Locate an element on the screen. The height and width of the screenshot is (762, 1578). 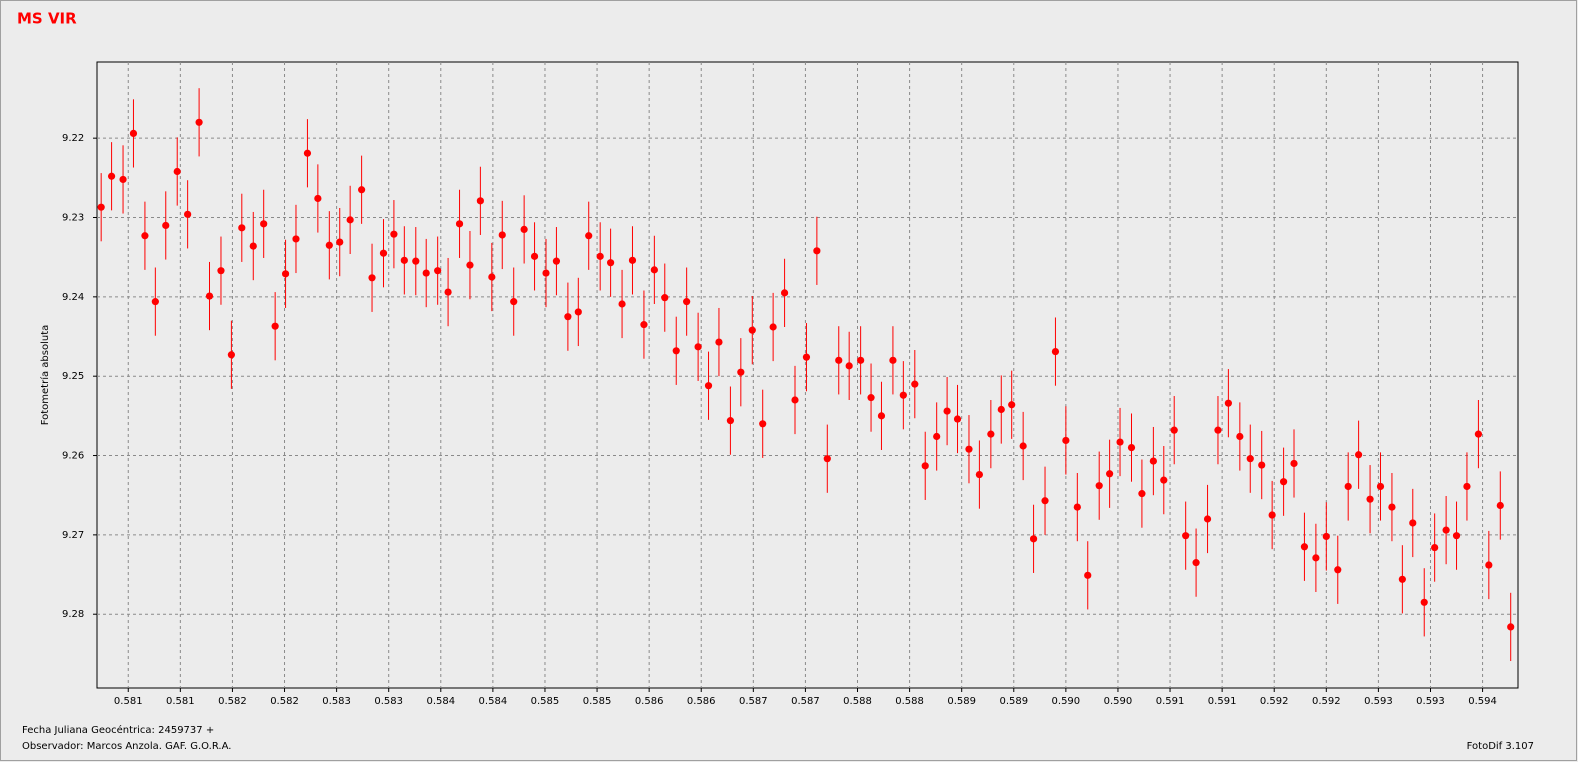
y-tick-label: 9.25 is located at coordinates (73, 376).